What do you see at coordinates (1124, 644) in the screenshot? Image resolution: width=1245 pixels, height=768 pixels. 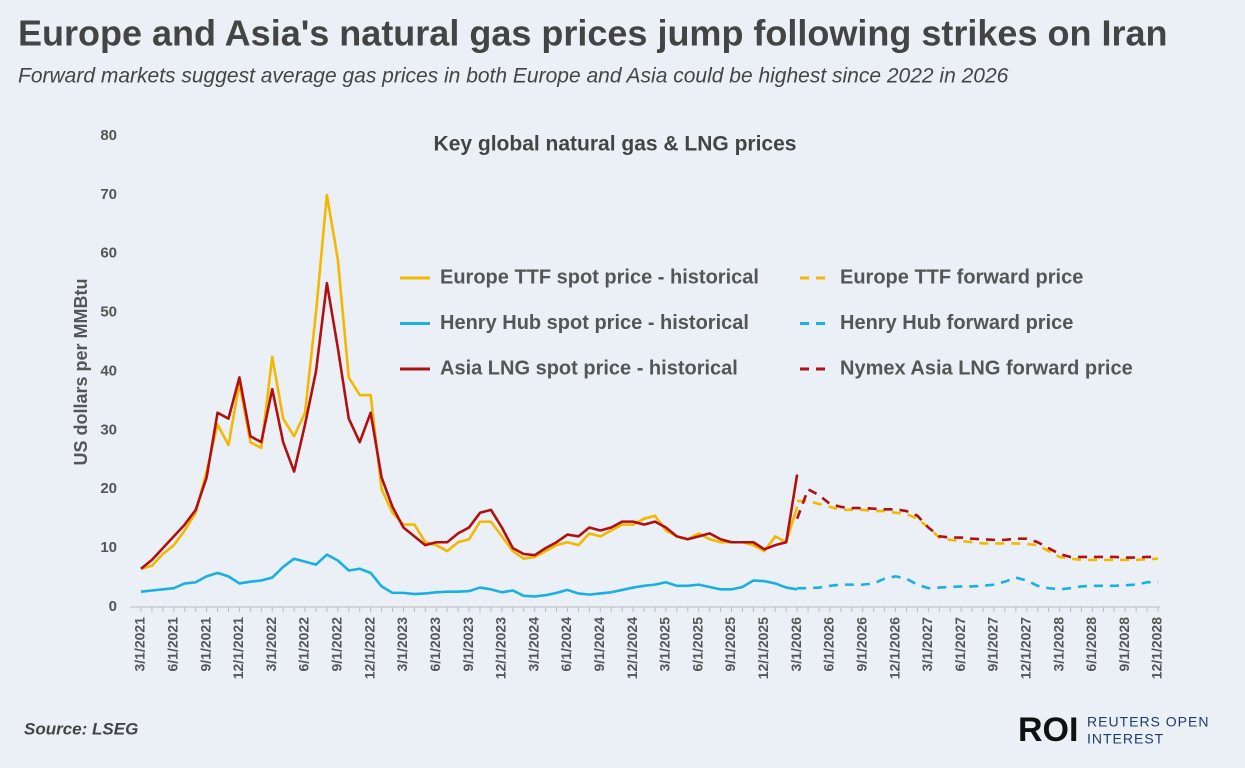 I see `x-tick-label: 9/1/2028` at bounding box center [1124, 644].